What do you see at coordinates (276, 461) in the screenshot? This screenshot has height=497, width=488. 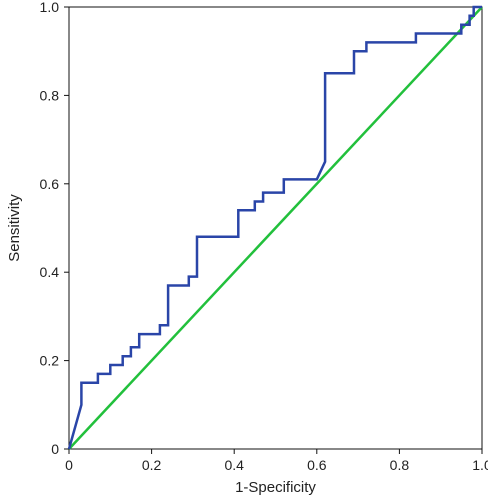 I see `x-axis: 0 0.2 0.4 0.6 0.8 1.0` at bounding box center [276, 461].